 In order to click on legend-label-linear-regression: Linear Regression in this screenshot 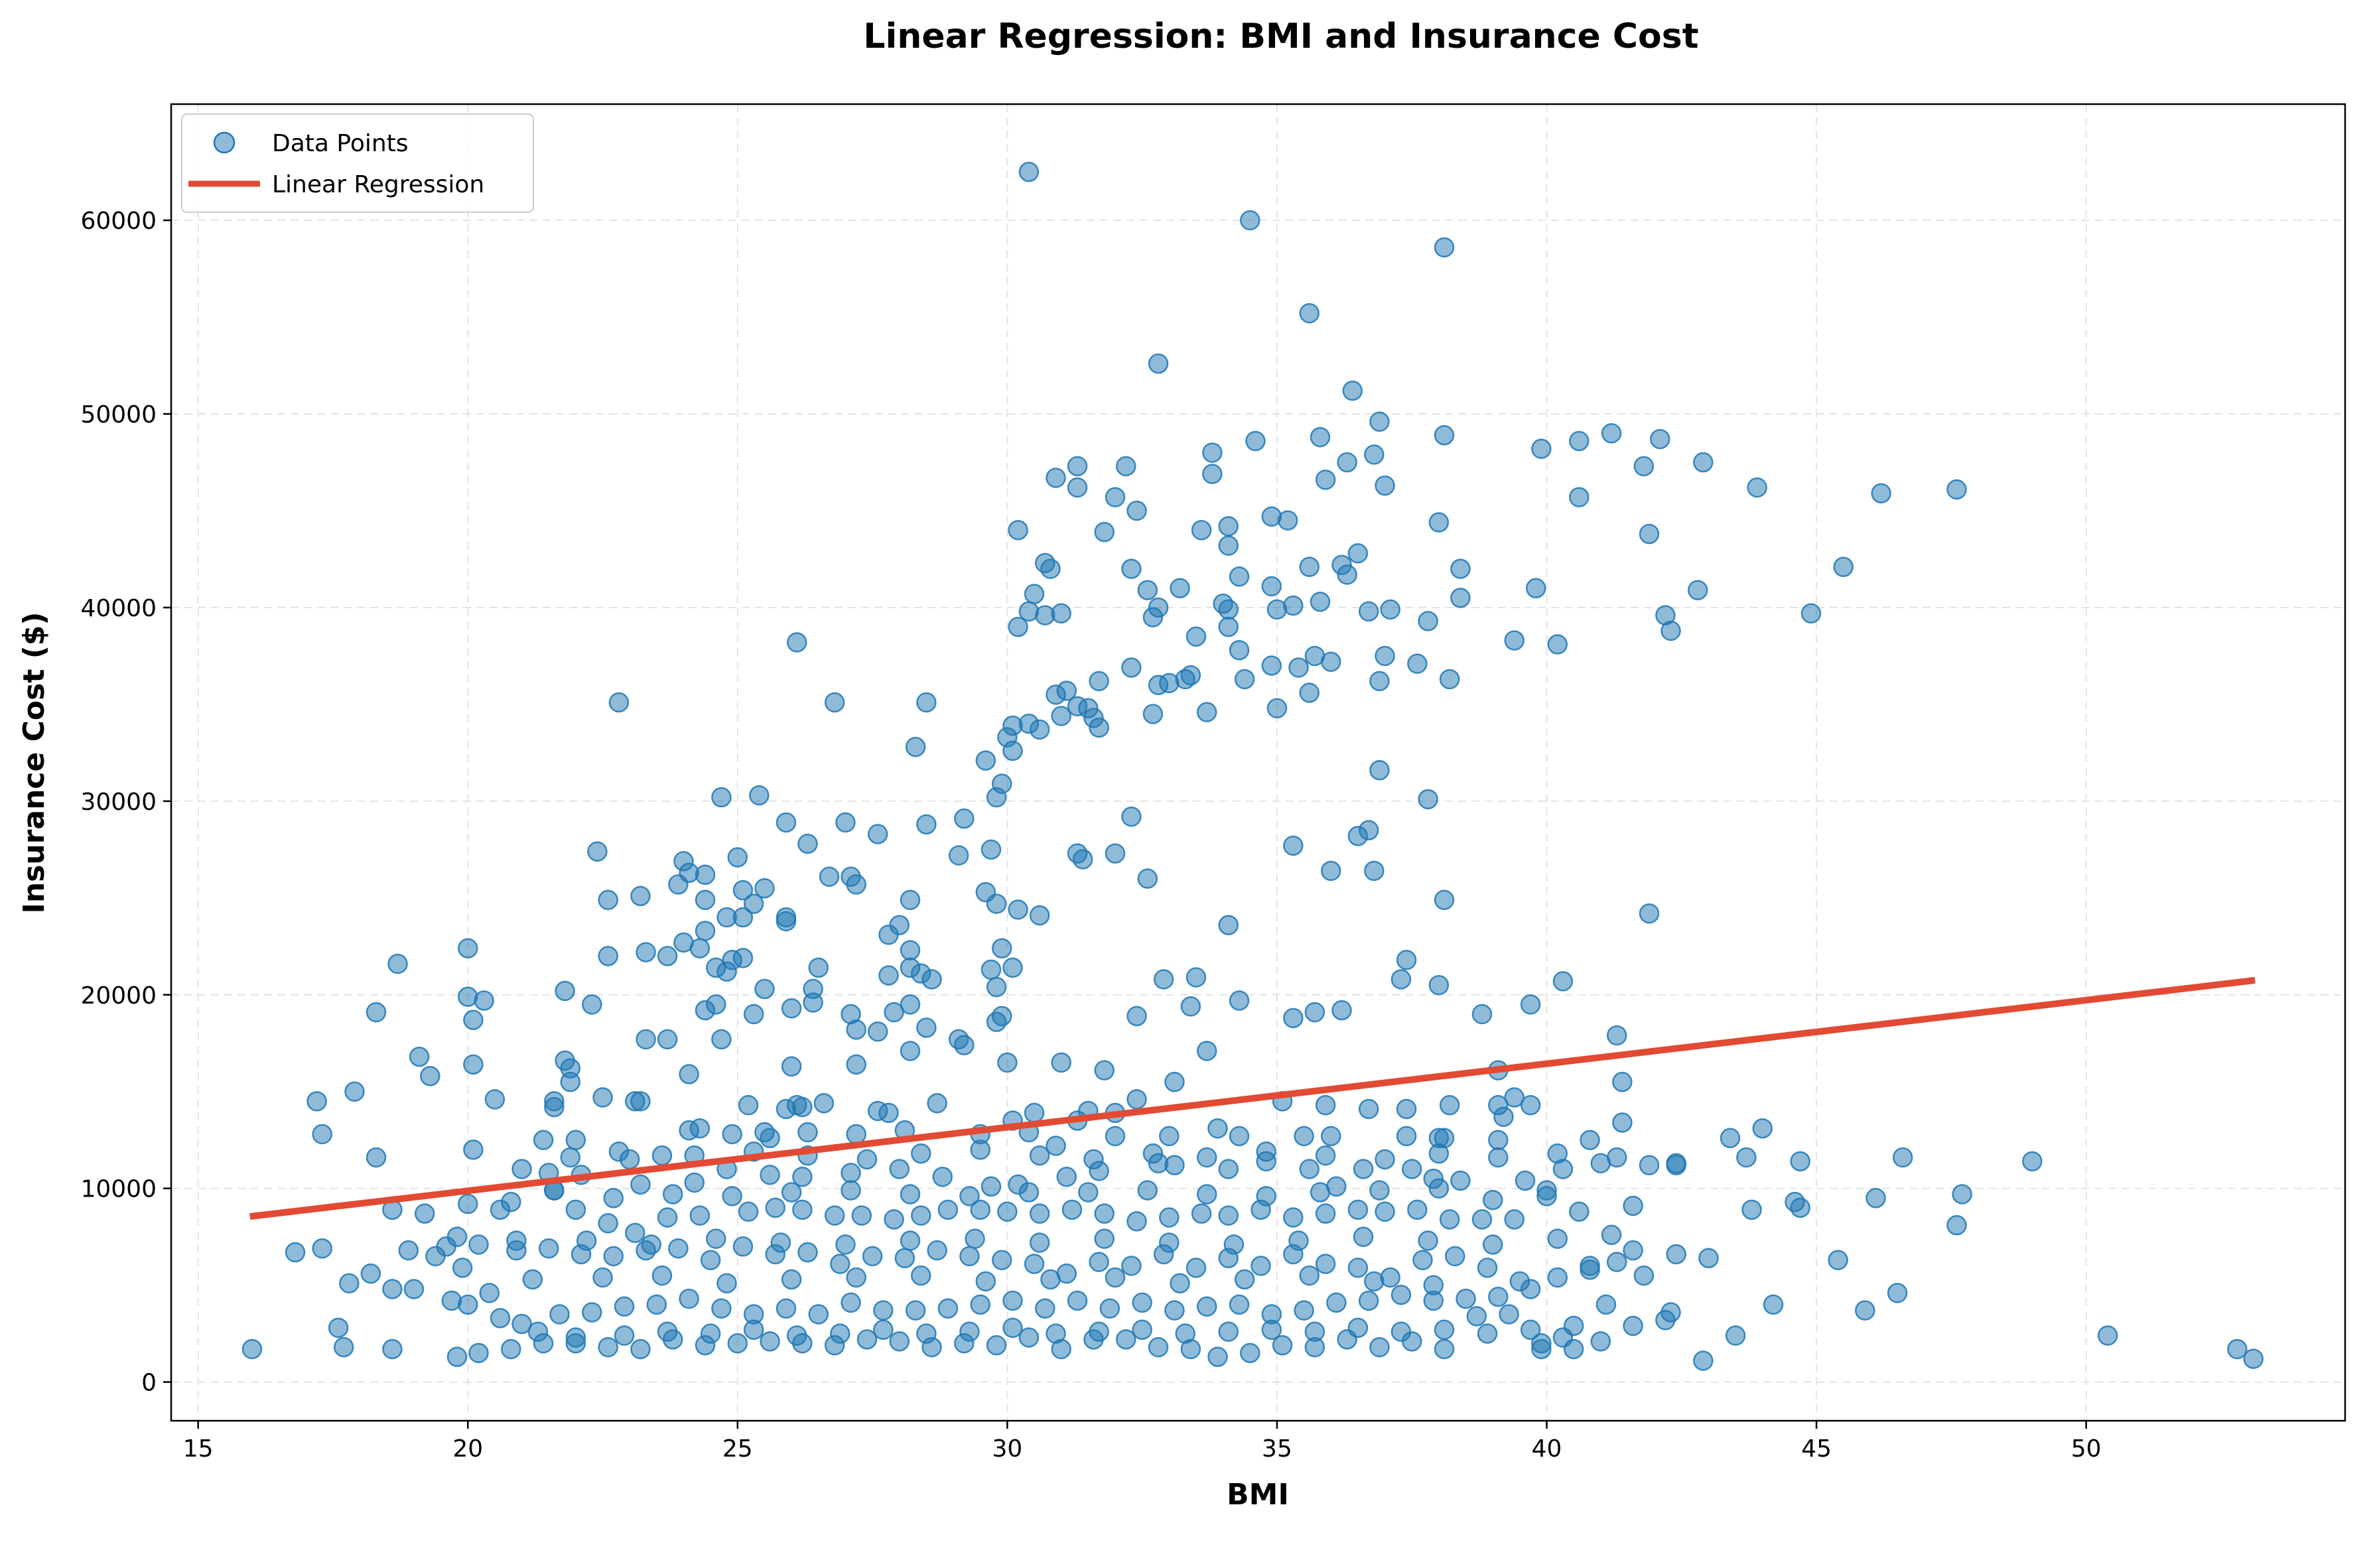, I will do `click(378, 184)`.